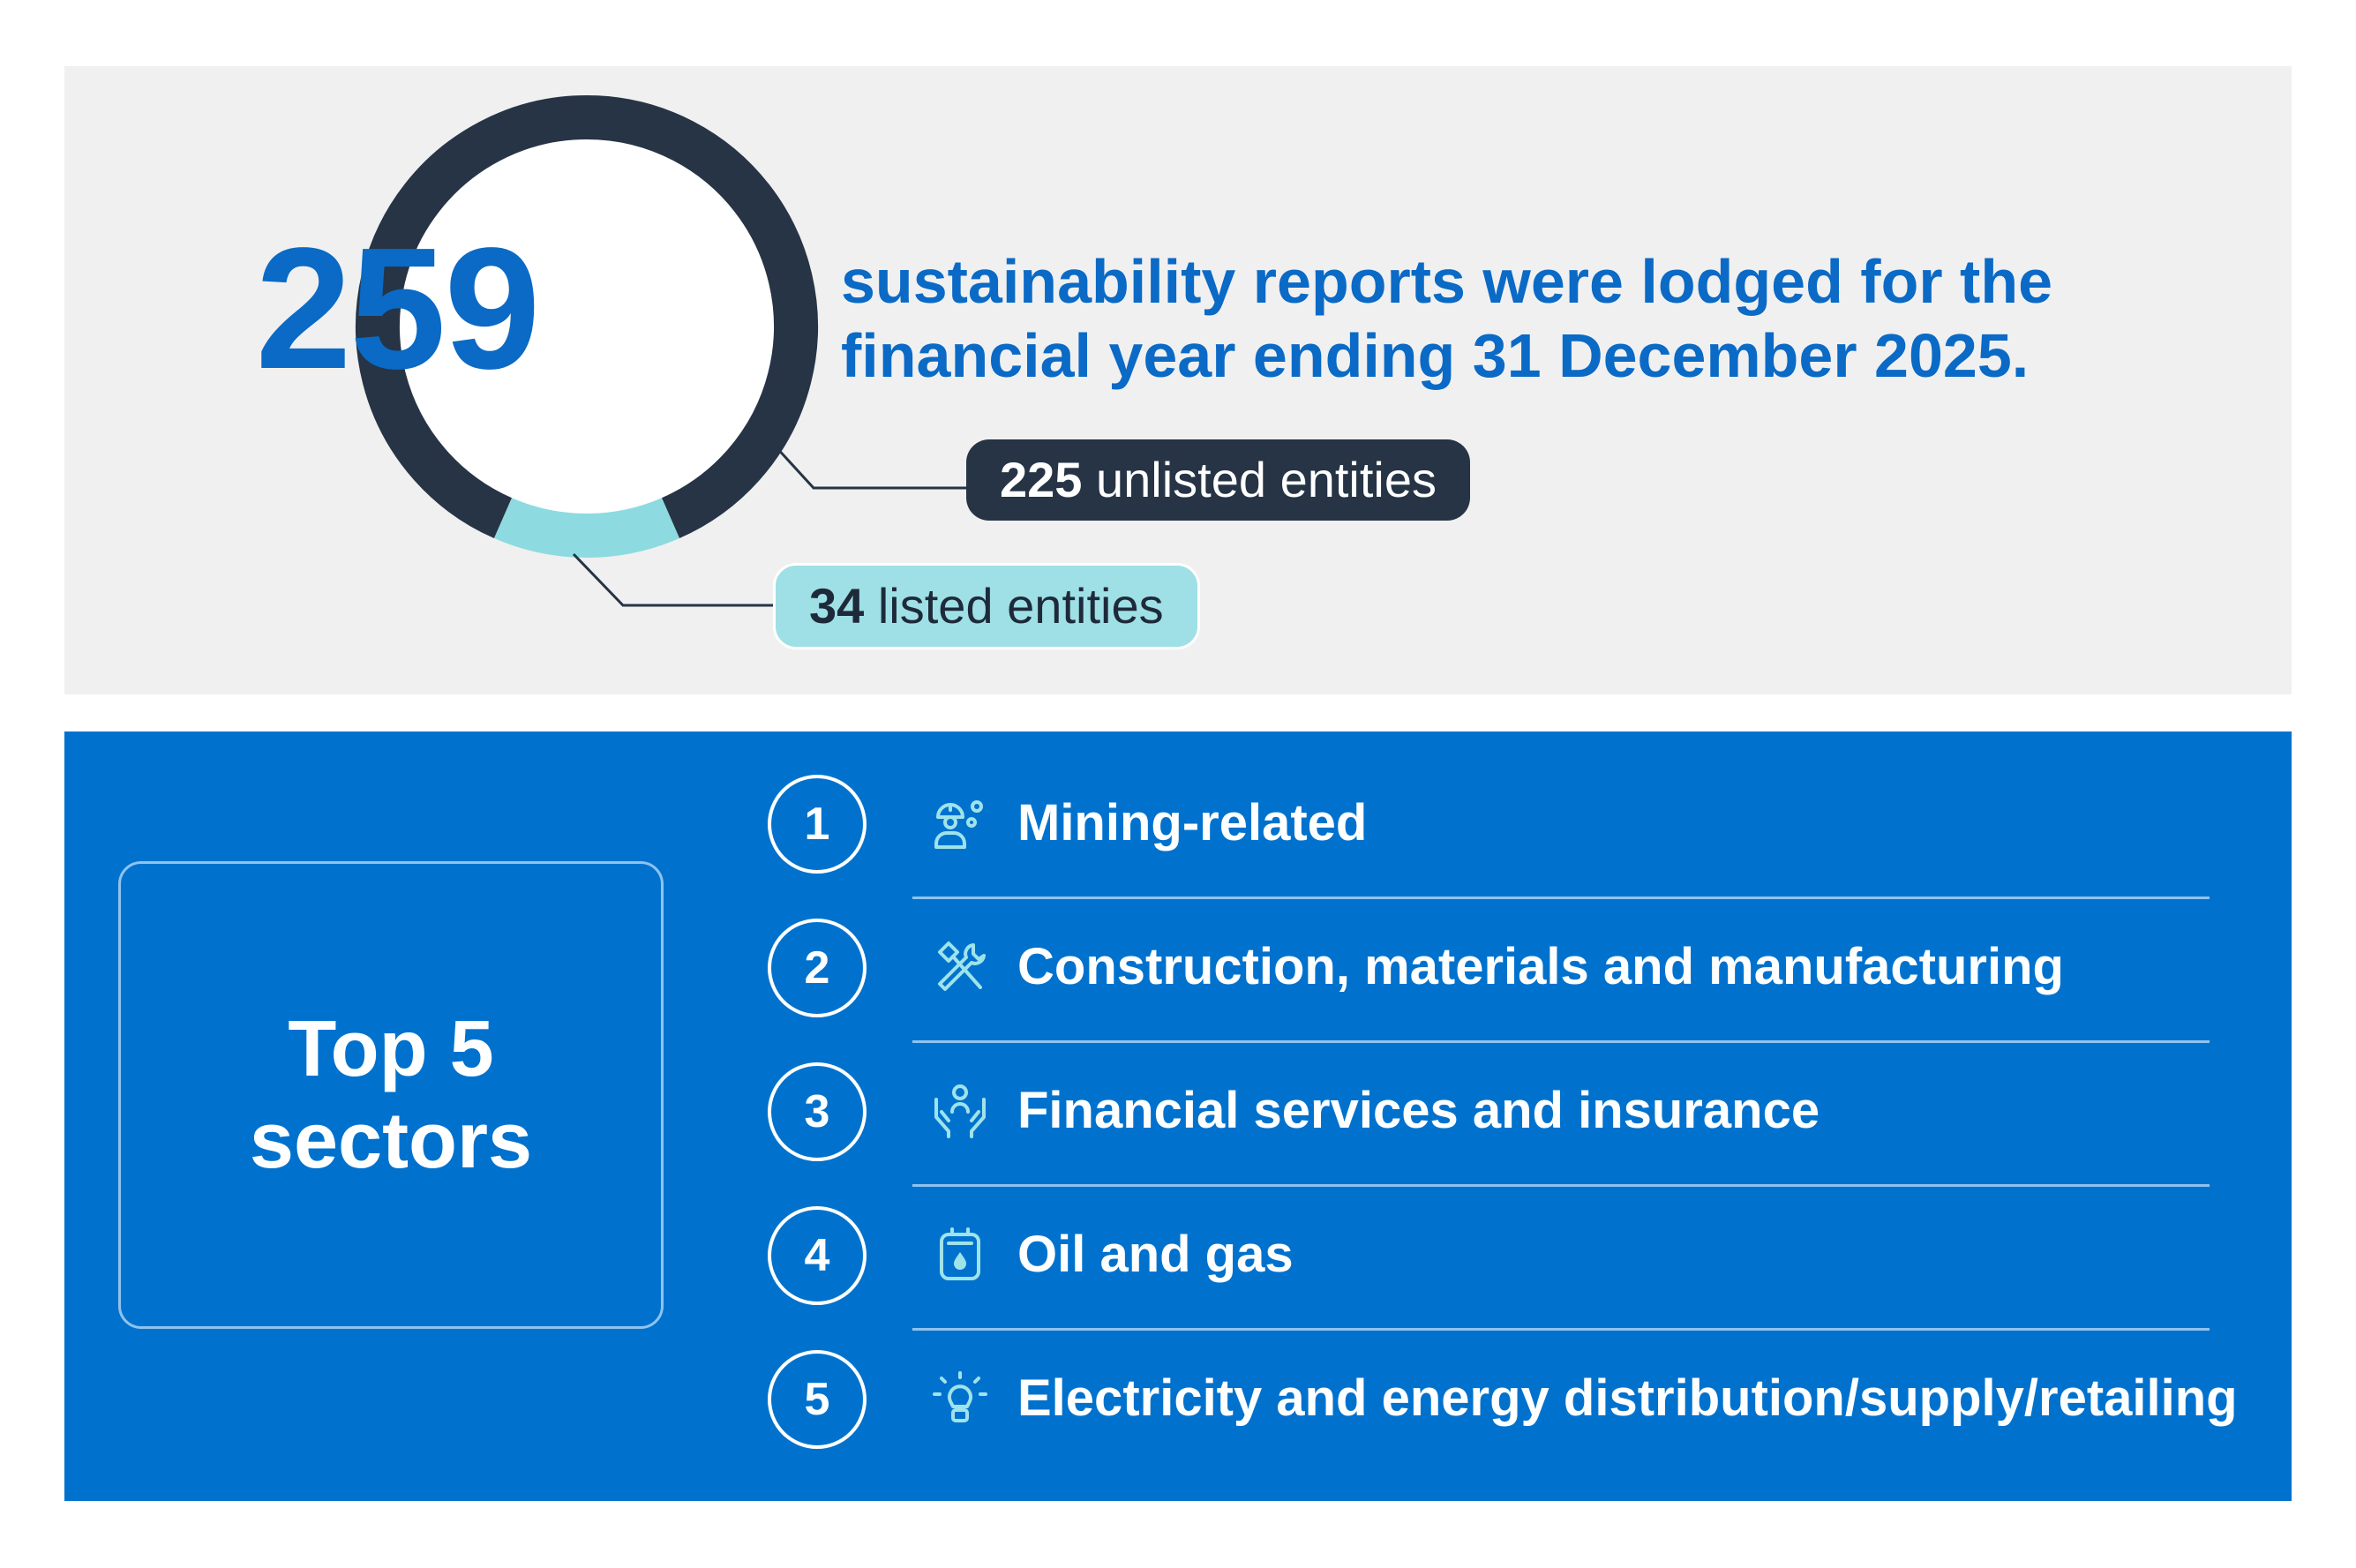  Describe the element at coordinates (1193, 823) in the screenshot. I see `sector-label-1: Mining-related` at that location.